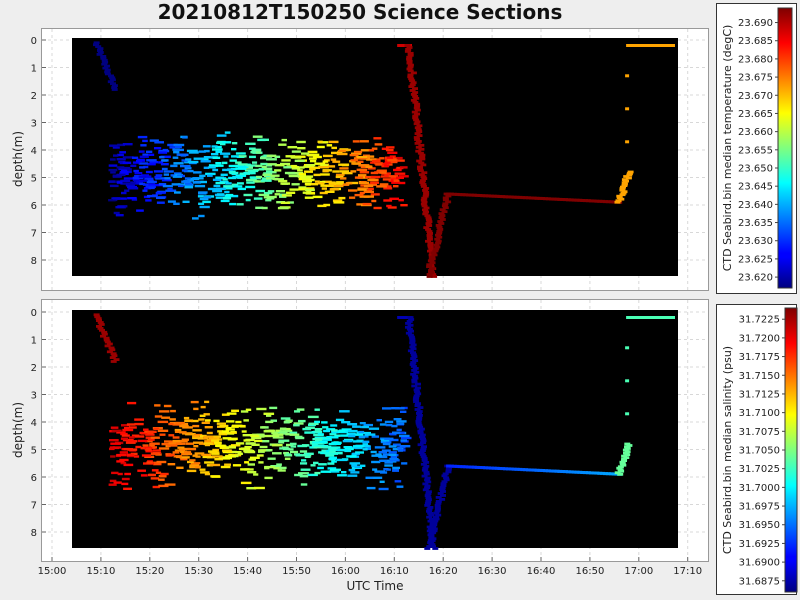  Describe the element at coordinates (755, 96) in the screenshot. I see `colorbar-tick-label: 23.670` at that location.